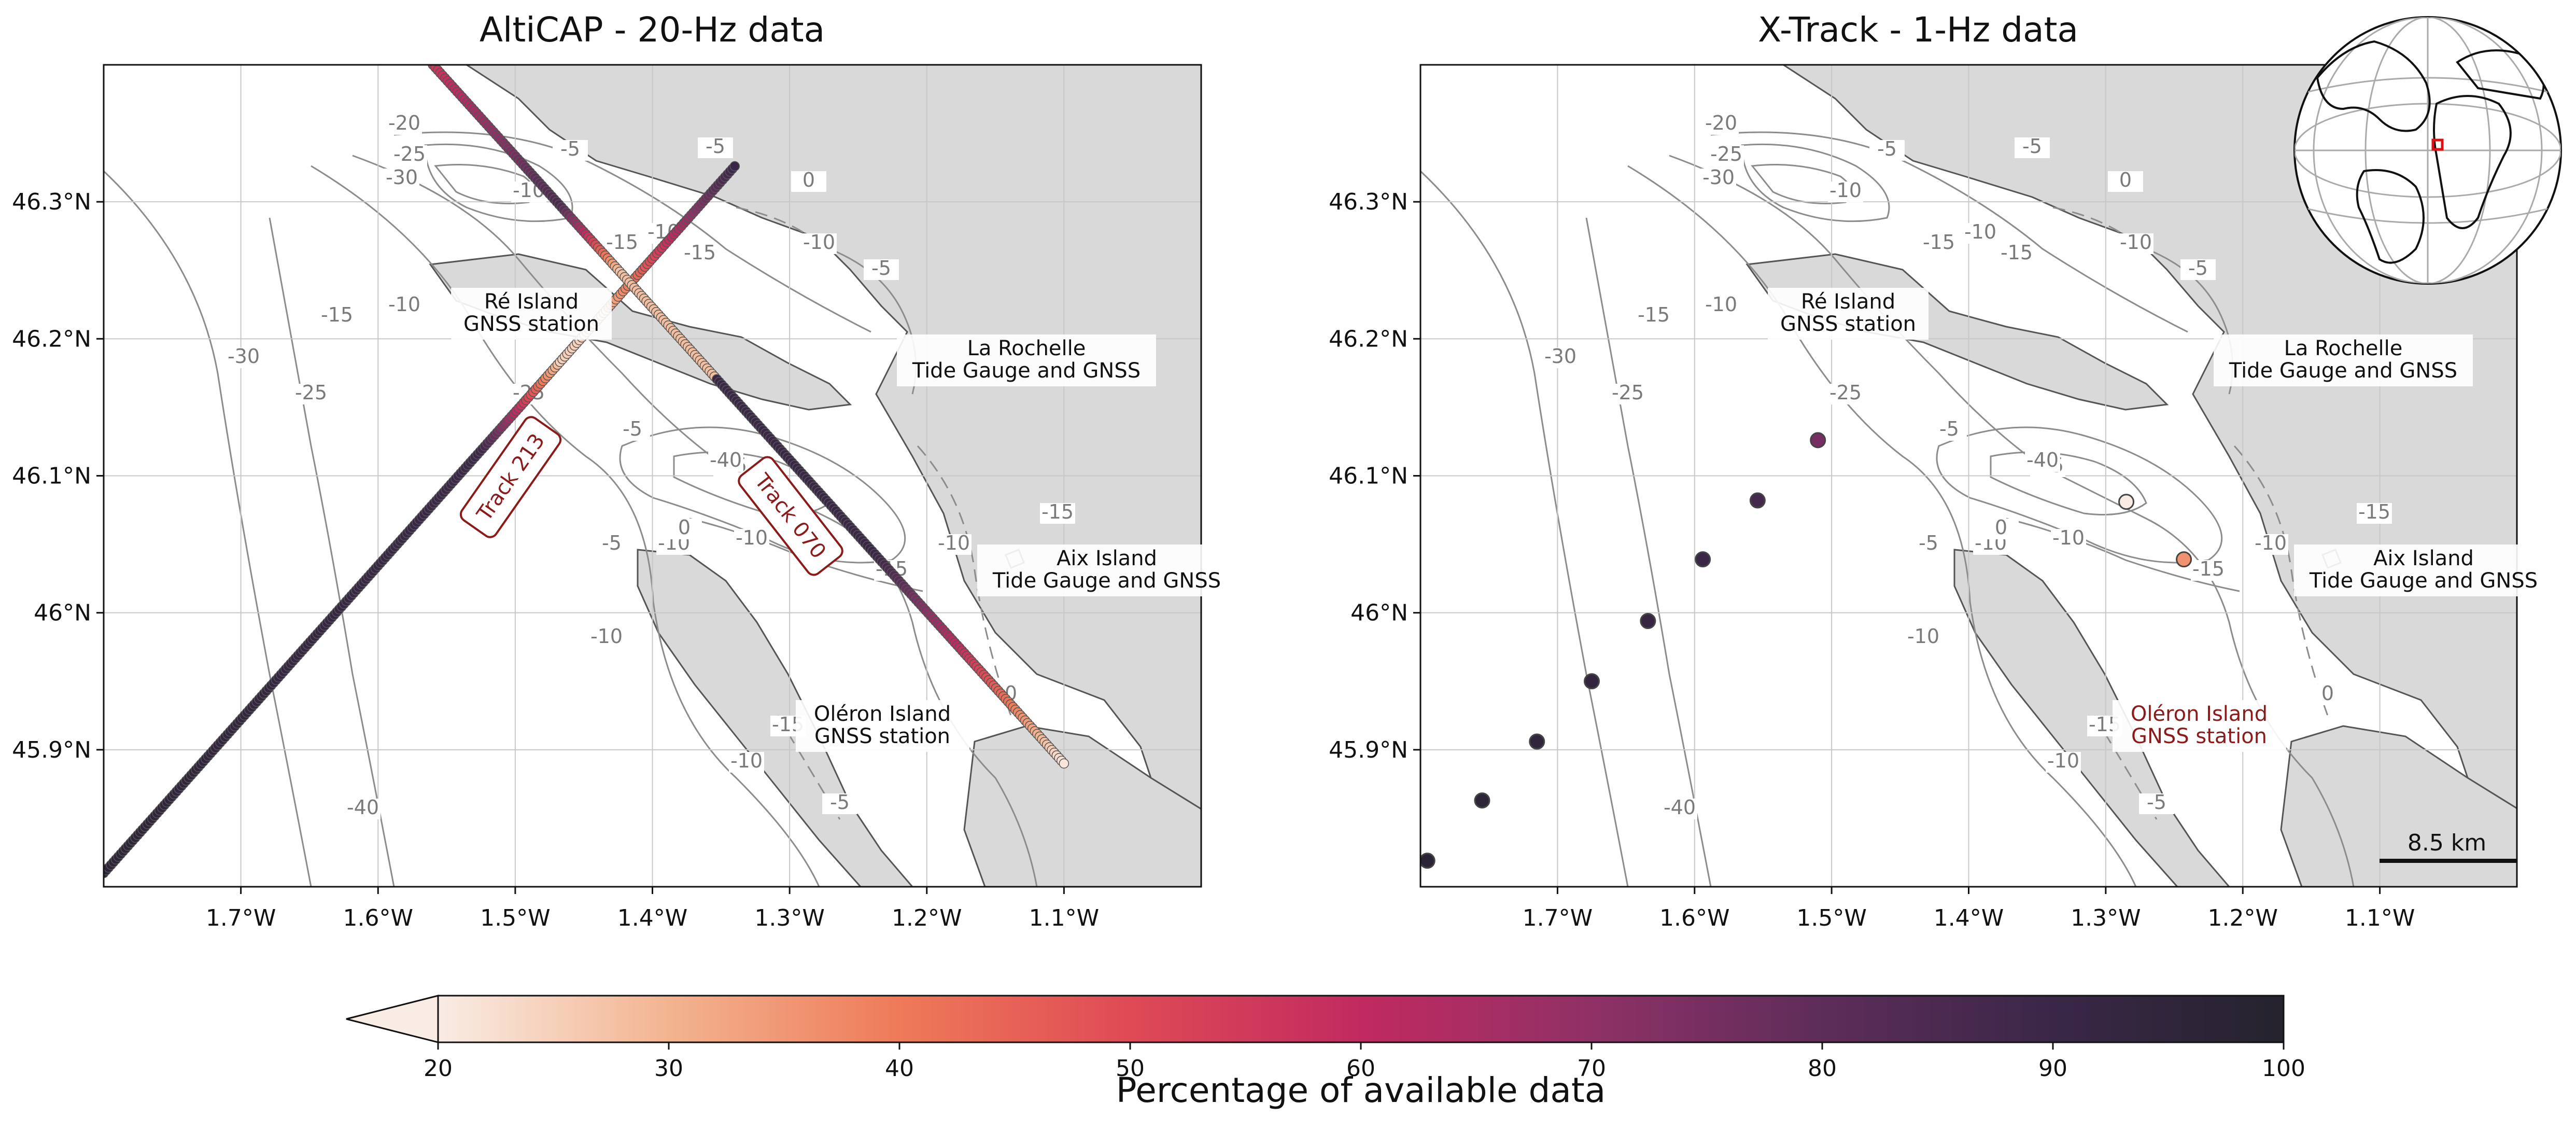 The width and height of the screenshot is (2576, 1131). I want to click on site-label-rochelle-xtrack: La Rochelle Tide Gauge and GNSS, so click(2343, 360).